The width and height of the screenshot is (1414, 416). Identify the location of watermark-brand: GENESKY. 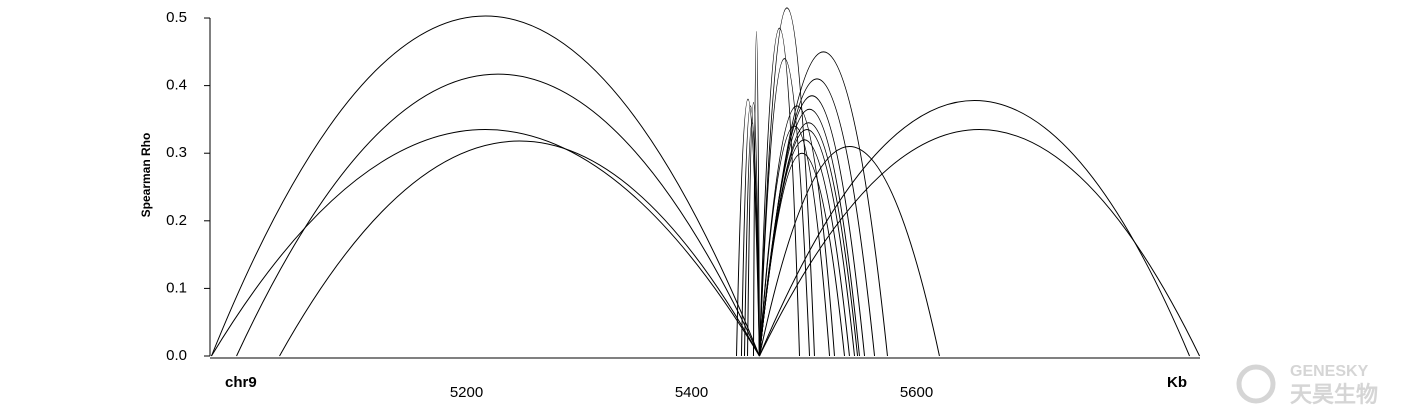
(1329, 371).